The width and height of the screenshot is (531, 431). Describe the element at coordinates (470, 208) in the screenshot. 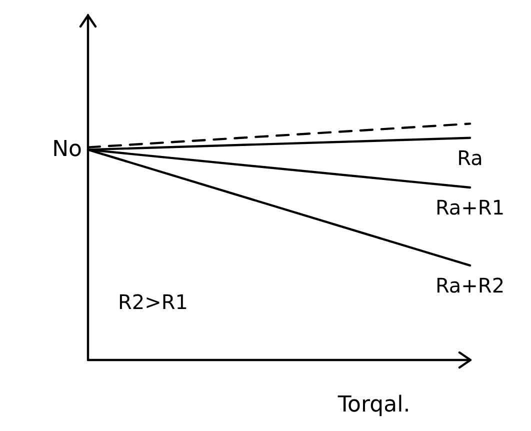

I see `series-label: Ra+R1` at that location.